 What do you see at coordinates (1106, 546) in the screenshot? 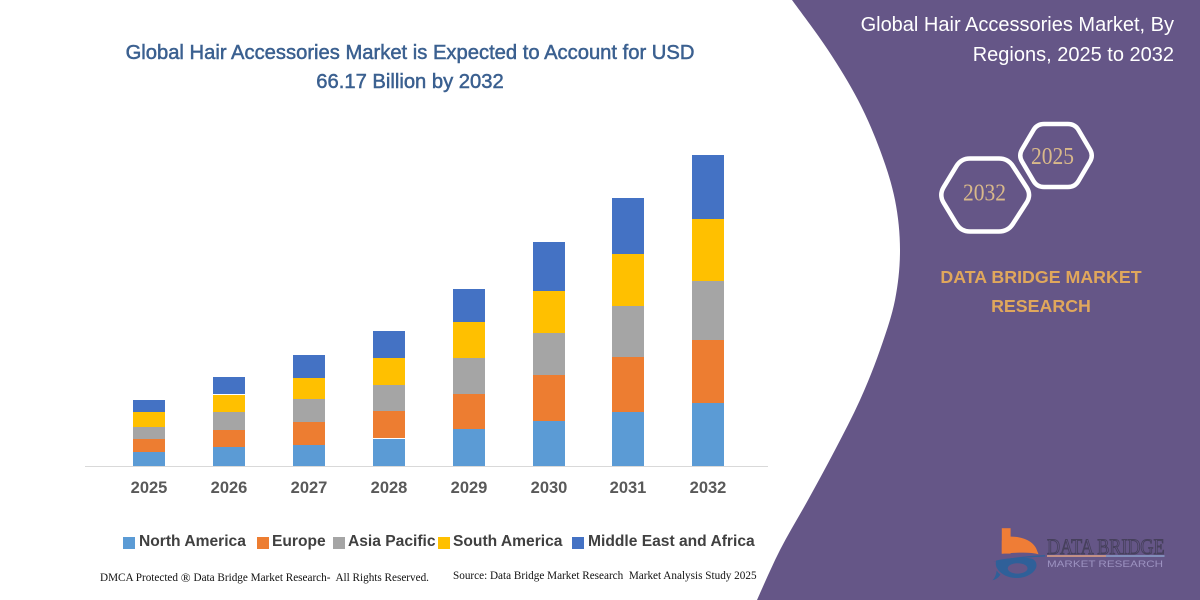
I see `svg-text: DATA BRIDGE` at bounding box center [1106, 546].